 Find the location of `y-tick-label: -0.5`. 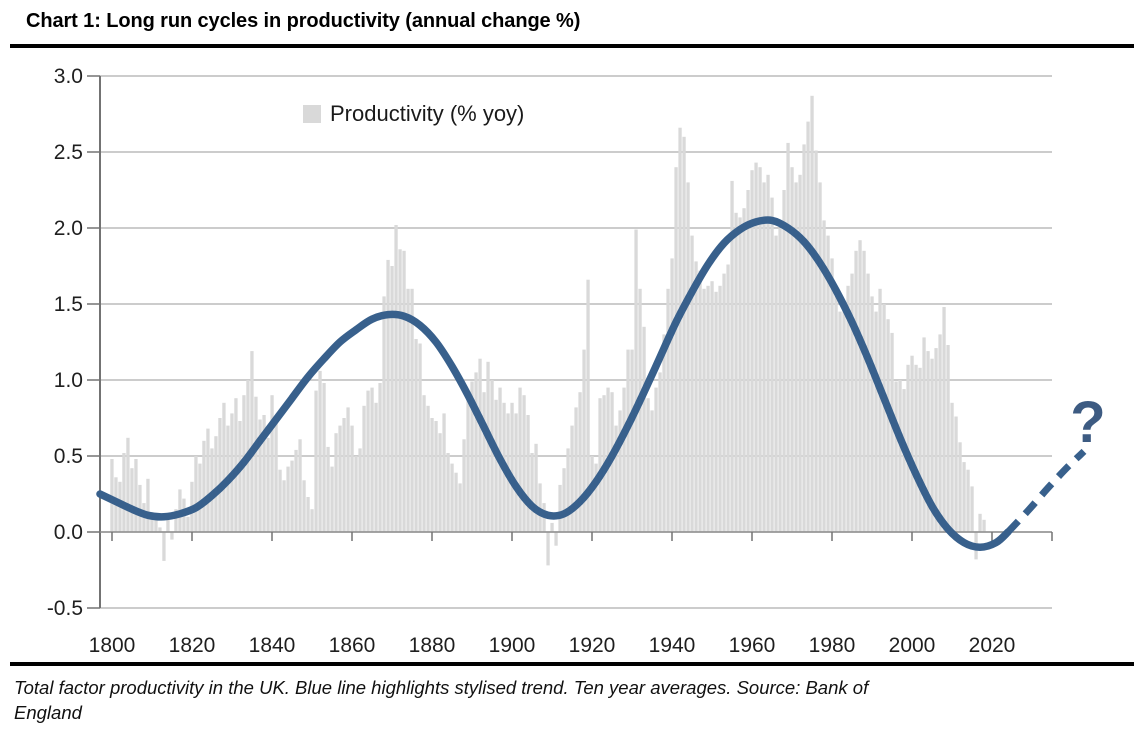

y-tick-label: -0.5 is located at coordinates (65, 608).